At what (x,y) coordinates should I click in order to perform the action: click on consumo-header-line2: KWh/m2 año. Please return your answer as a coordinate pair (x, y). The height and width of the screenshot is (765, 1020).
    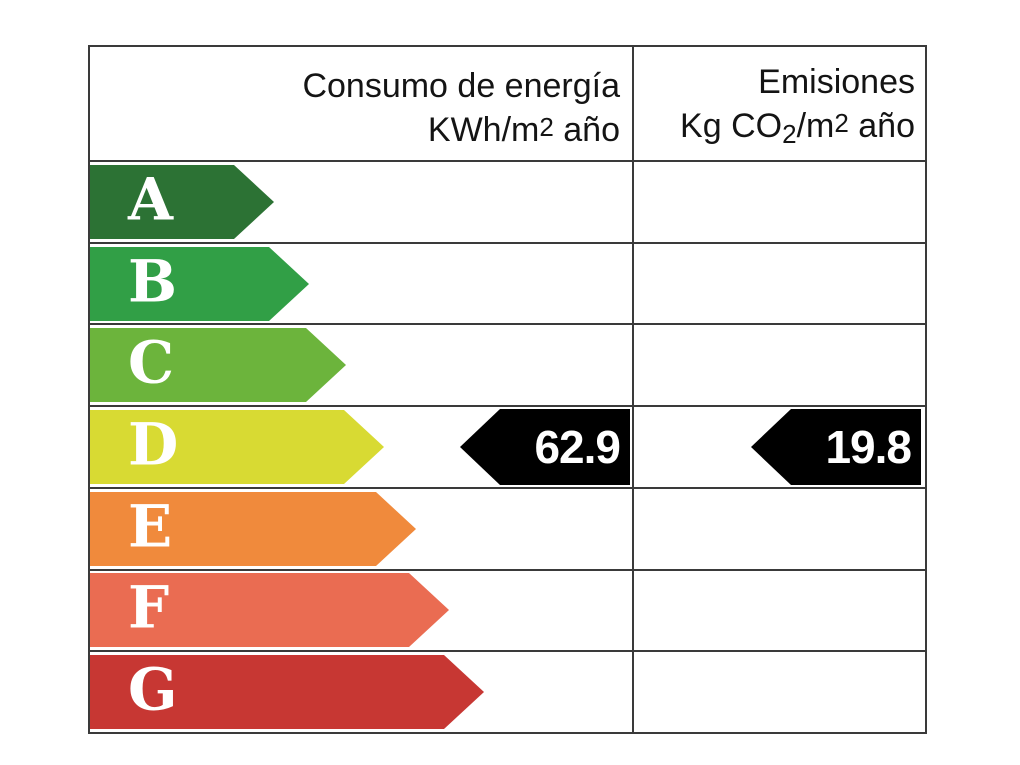
    Looking at the image, I should click on (524, 129).